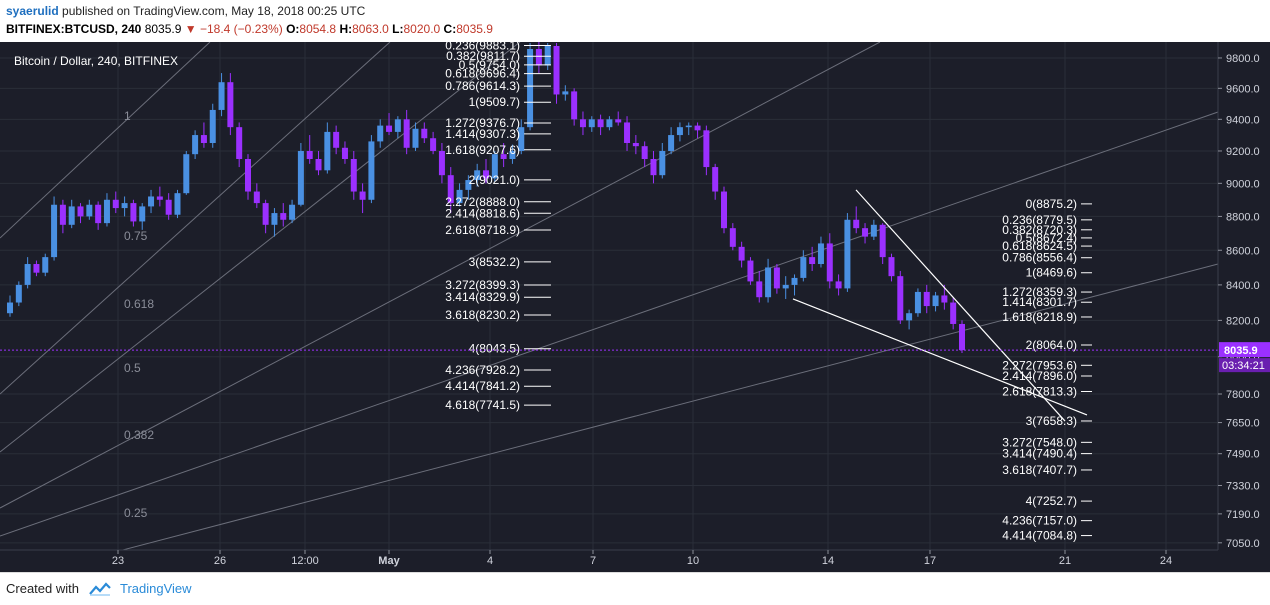 The height and width of the screenshot is (605, 1270). What do you see at coordinates (1039, 230) in the screenshot?
I see `fib-right-label: 0.382(8720.3)` at bounding box center [1039, 230].